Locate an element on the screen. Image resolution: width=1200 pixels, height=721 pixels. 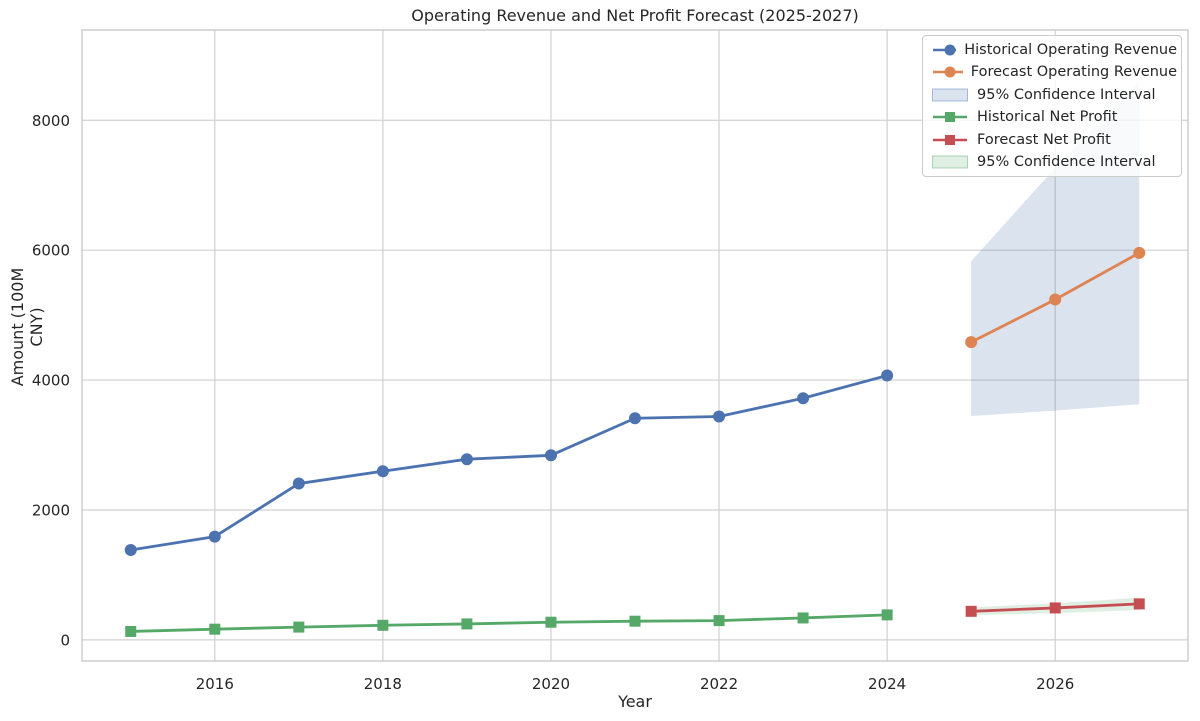
x-tick-label: 2022 is located at coordinates (719, 684).